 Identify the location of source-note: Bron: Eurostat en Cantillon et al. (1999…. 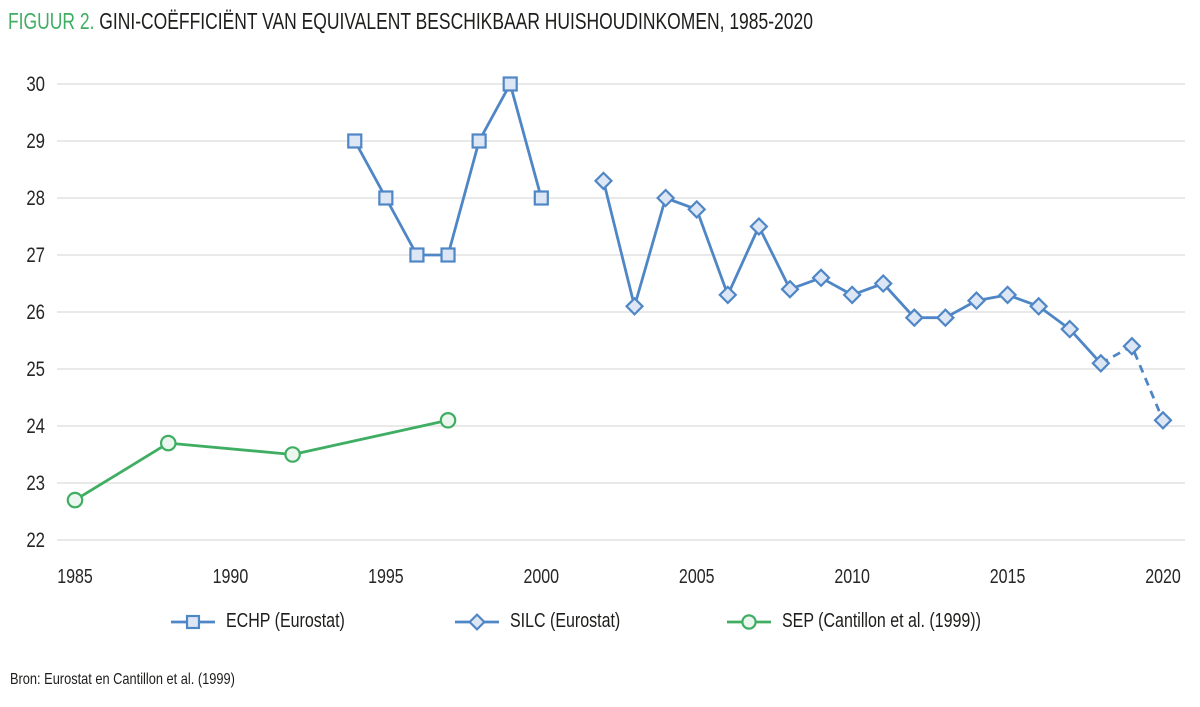
(122, 679).